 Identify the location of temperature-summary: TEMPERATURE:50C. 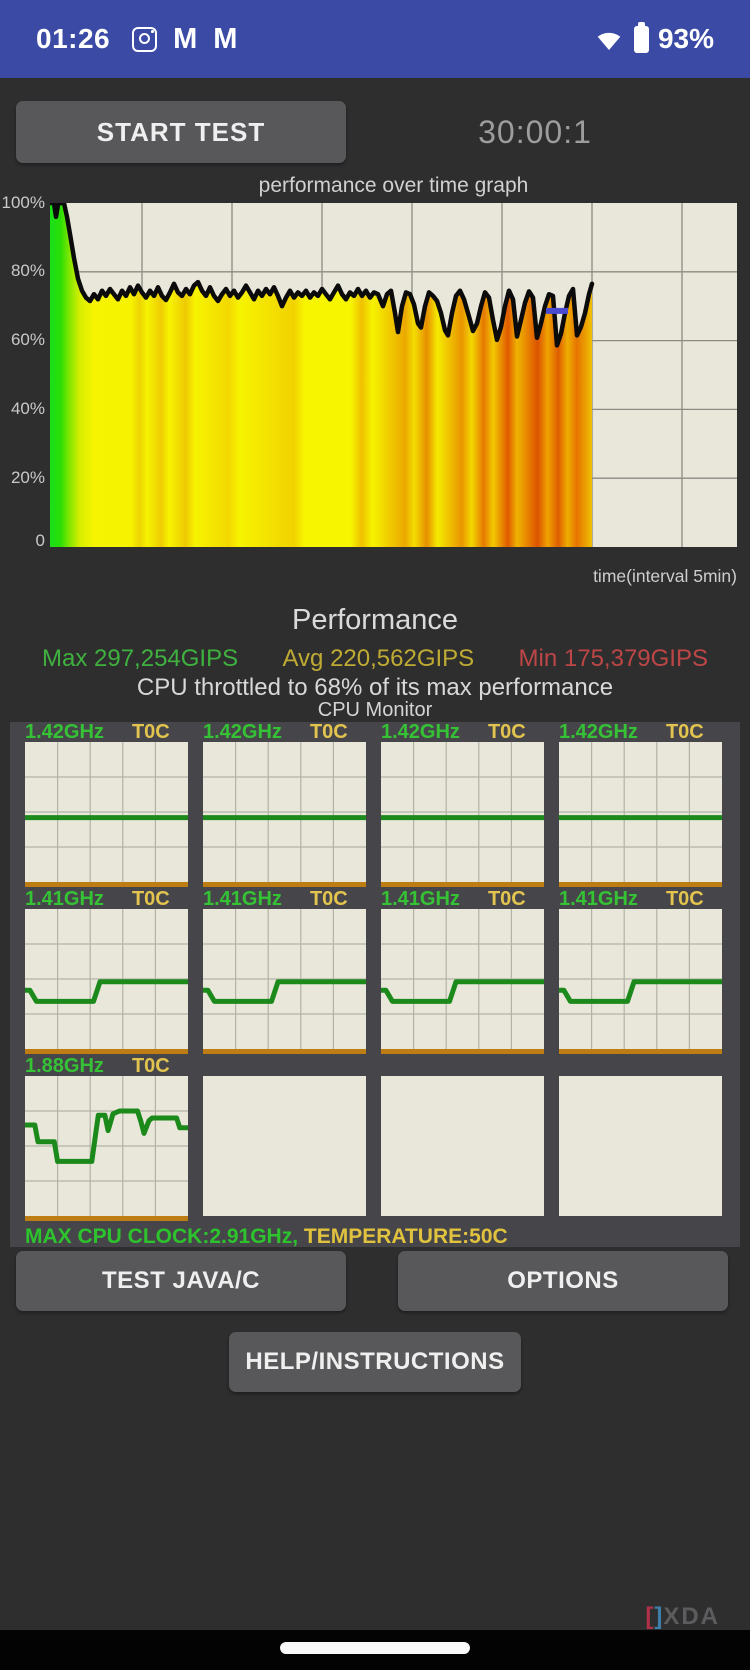
(403, 1236).